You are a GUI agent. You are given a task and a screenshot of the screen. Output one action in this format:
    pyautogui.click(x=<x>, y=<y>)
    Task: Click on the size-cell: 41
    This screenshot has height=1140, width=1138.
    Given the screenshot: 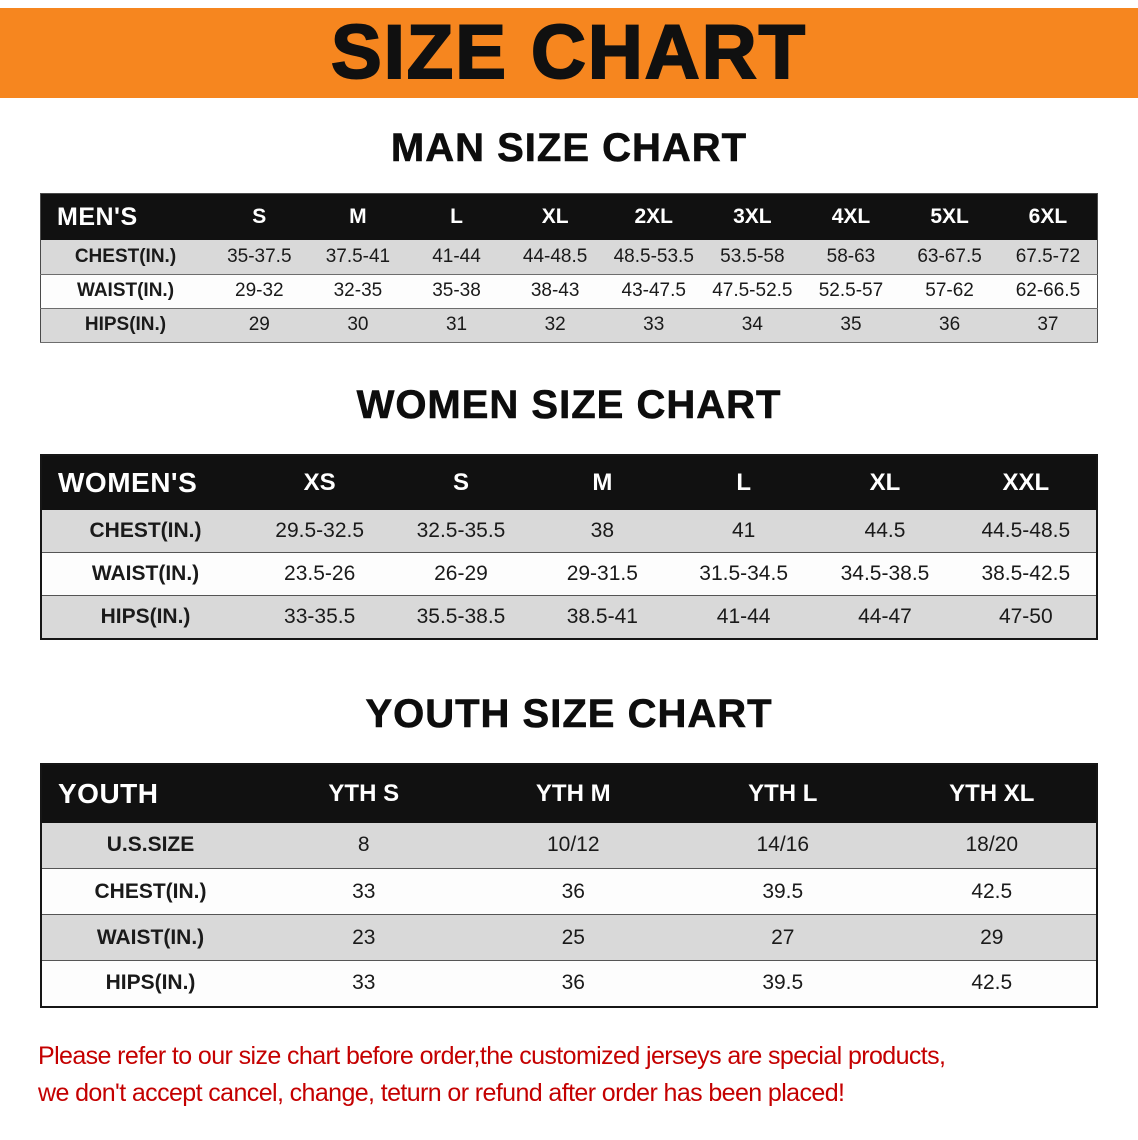 What is the action you would take?
    pyautogui.click(x=743, y=530)
    